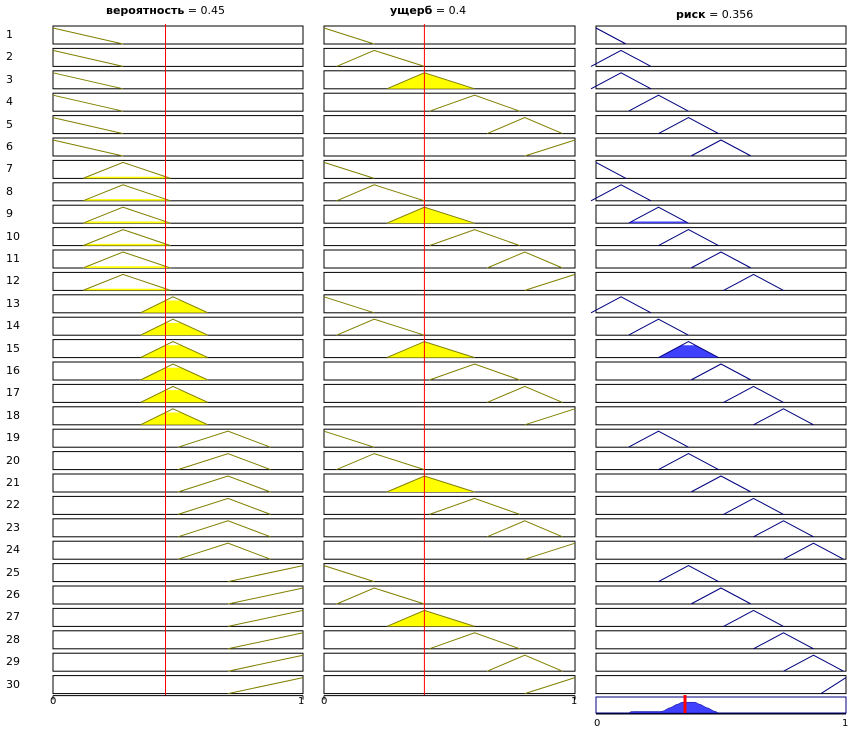 Image resolution: width=866 pixels, height=734 pixels. I want to click on input2-value: = 0.4, so click(449, 10).